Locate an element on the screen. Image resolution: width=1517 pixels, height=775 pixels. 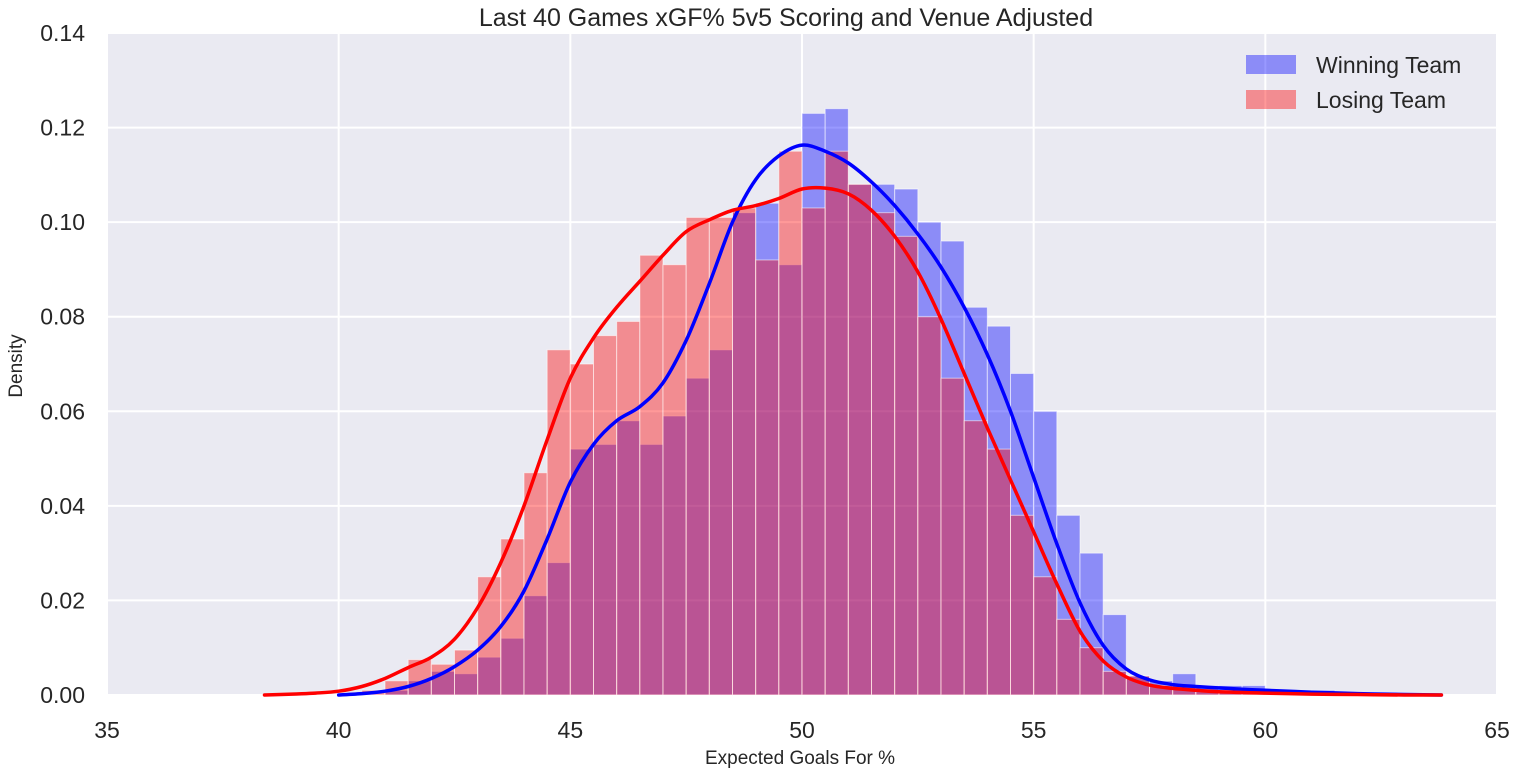
x-tick-label: 55 is located at coordinates (1034, 730).